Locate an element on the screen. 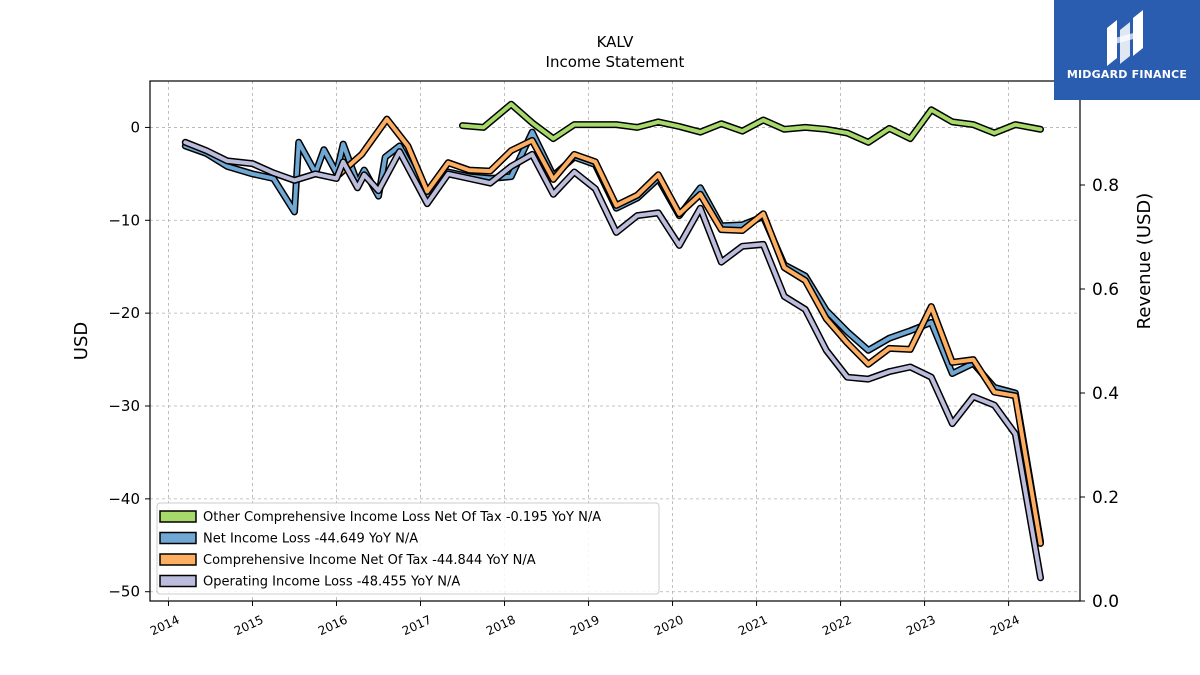  x-tick-label: 2018 is located at coordinates (501, 626).